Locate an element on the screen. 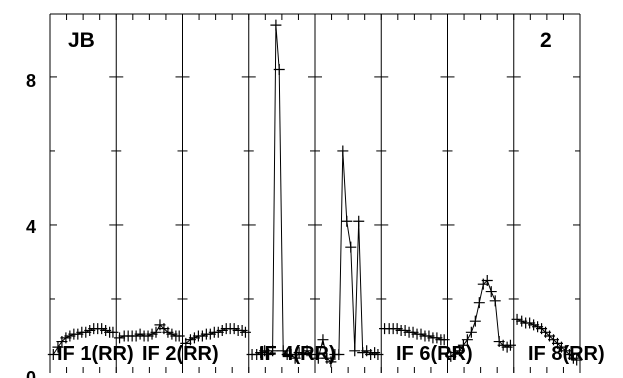 Image resolution: width=623 pixels, height=378 pixels. panel-label-if6: IF 6(RR) is located at coordinates (434, 354).